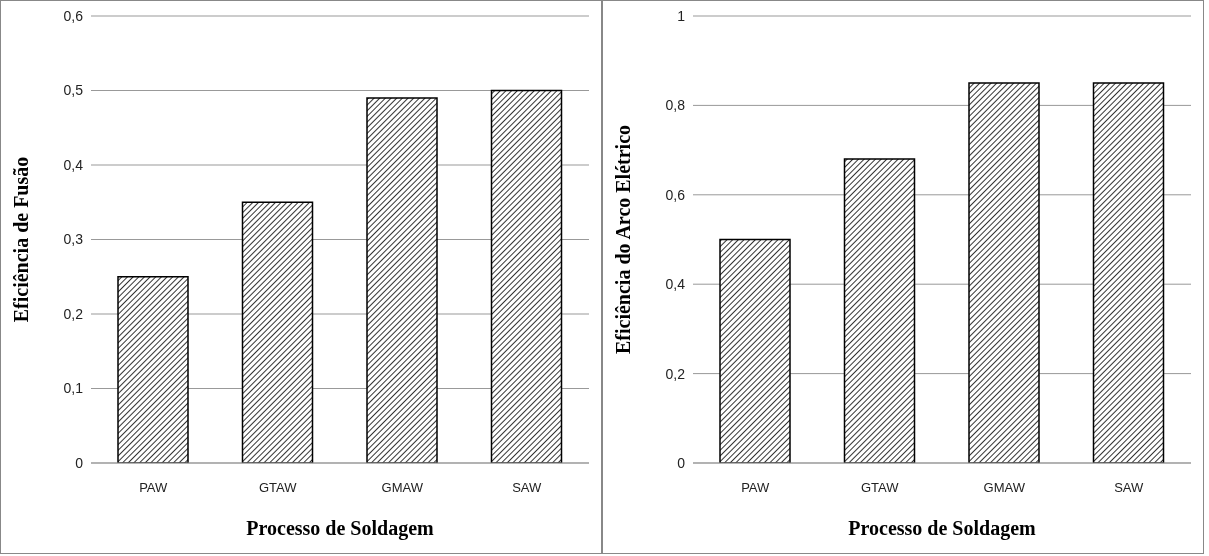 The width and height of the screenshot is (1209, 556). What do you see at coordinates (681, 15) in the screenshot?
I see `y-tick-label: 1` at bounding box center [681, 15].